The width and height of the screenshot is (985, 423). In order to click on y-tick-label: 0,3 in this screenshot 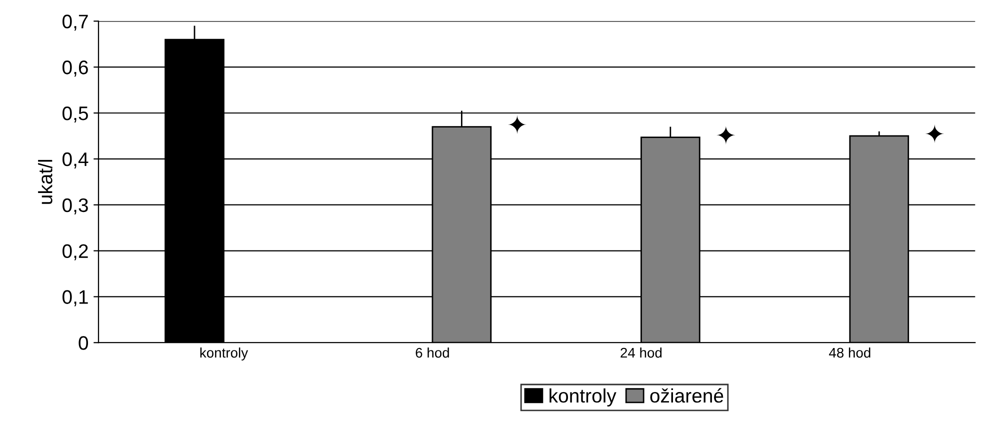, I will do `click(75, 206)`.